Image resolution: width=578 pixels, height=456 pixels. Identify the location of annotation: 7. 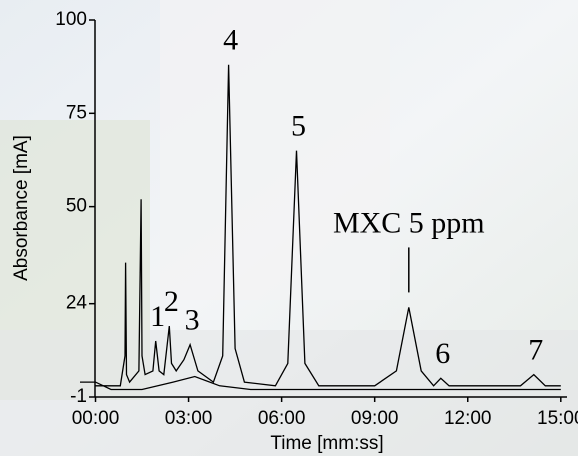
(535, 349).